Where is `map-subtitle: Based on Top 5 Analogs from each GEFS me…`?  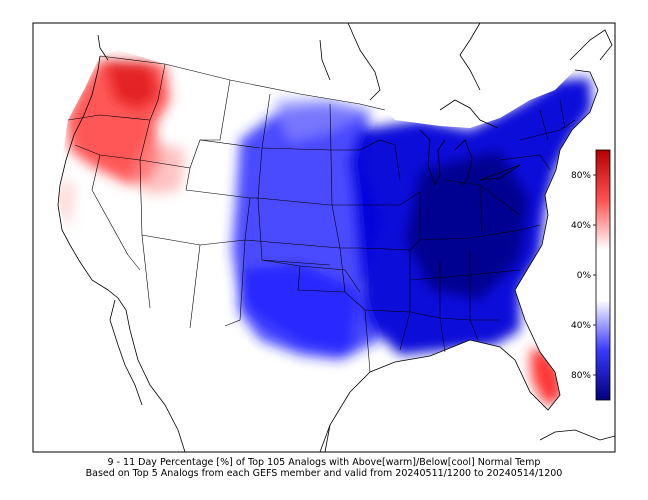
map-subtitle: Based on Top 5 Analogs from each GEFS me… is located at coordinates (324, 473).